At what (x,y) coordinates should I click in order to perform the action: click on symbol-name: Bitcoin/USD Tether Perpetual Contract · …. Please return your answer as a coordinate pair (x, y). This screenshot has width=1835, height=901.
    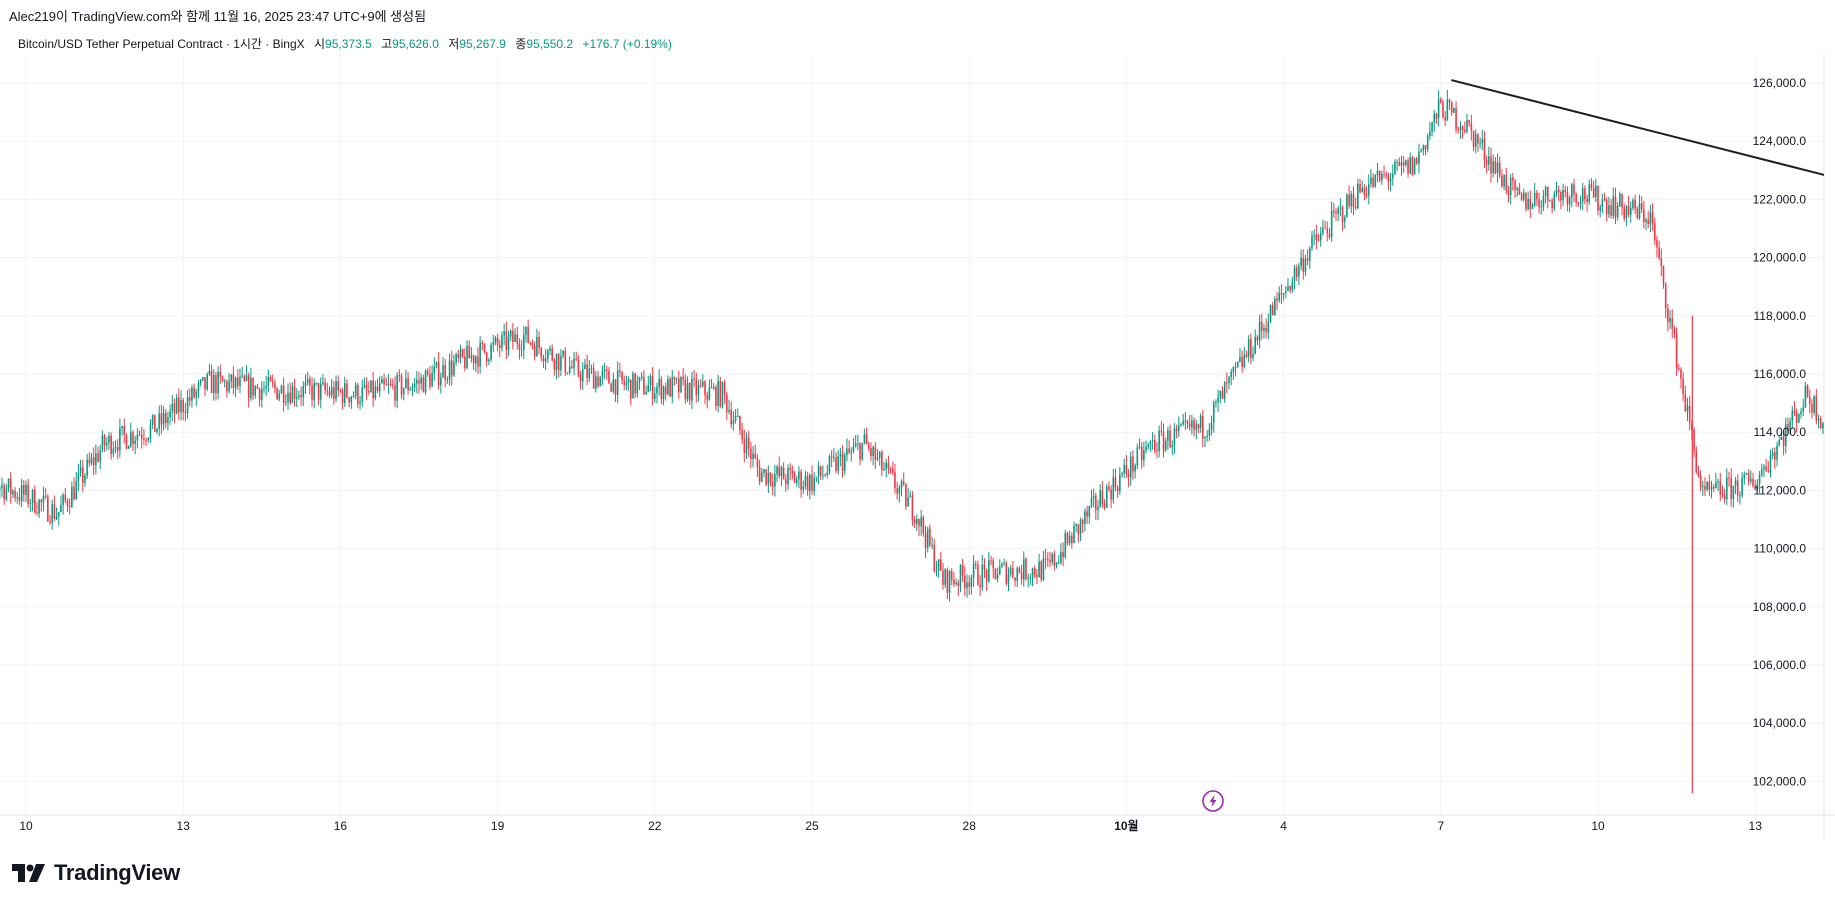
    Looking at the image, I should click on (161, 44).